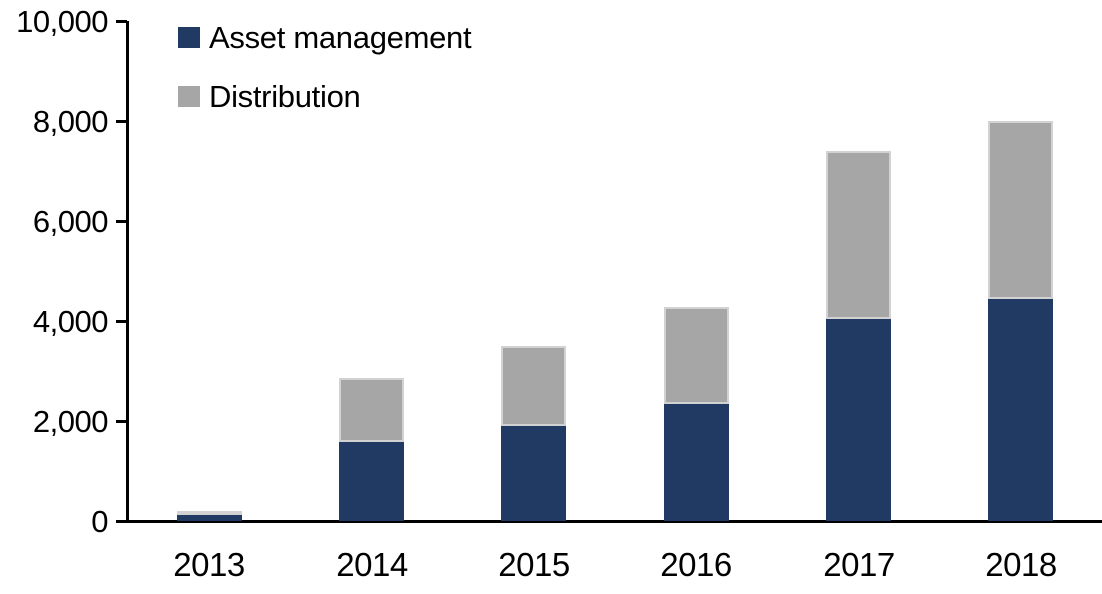 The image size is (1102, 594). I want to click on y-tick-label: 2,000, so click(70, 421).